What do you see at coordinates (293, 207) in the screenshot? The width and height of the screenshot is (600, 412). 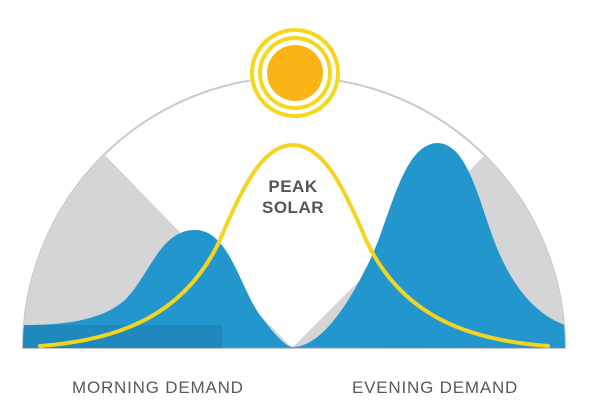 I see `peak-solar-line2: SOLAR` at bounding box center [293, 207].